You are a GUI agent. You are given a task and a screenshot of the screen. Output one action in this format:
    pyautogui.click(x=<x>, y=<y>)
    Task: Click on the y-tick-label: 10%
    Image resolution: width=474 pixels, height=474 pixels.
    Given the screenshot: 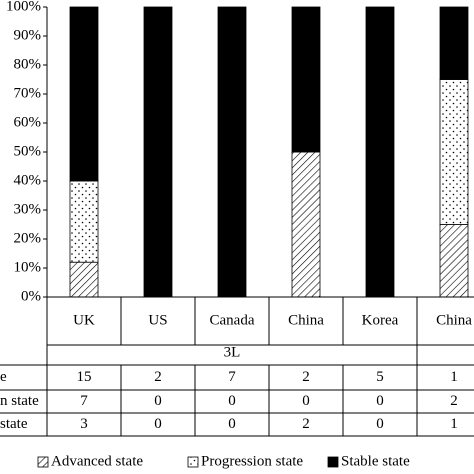 What is the action you would take?
    pyautogui.click(x=28, y=267)
    